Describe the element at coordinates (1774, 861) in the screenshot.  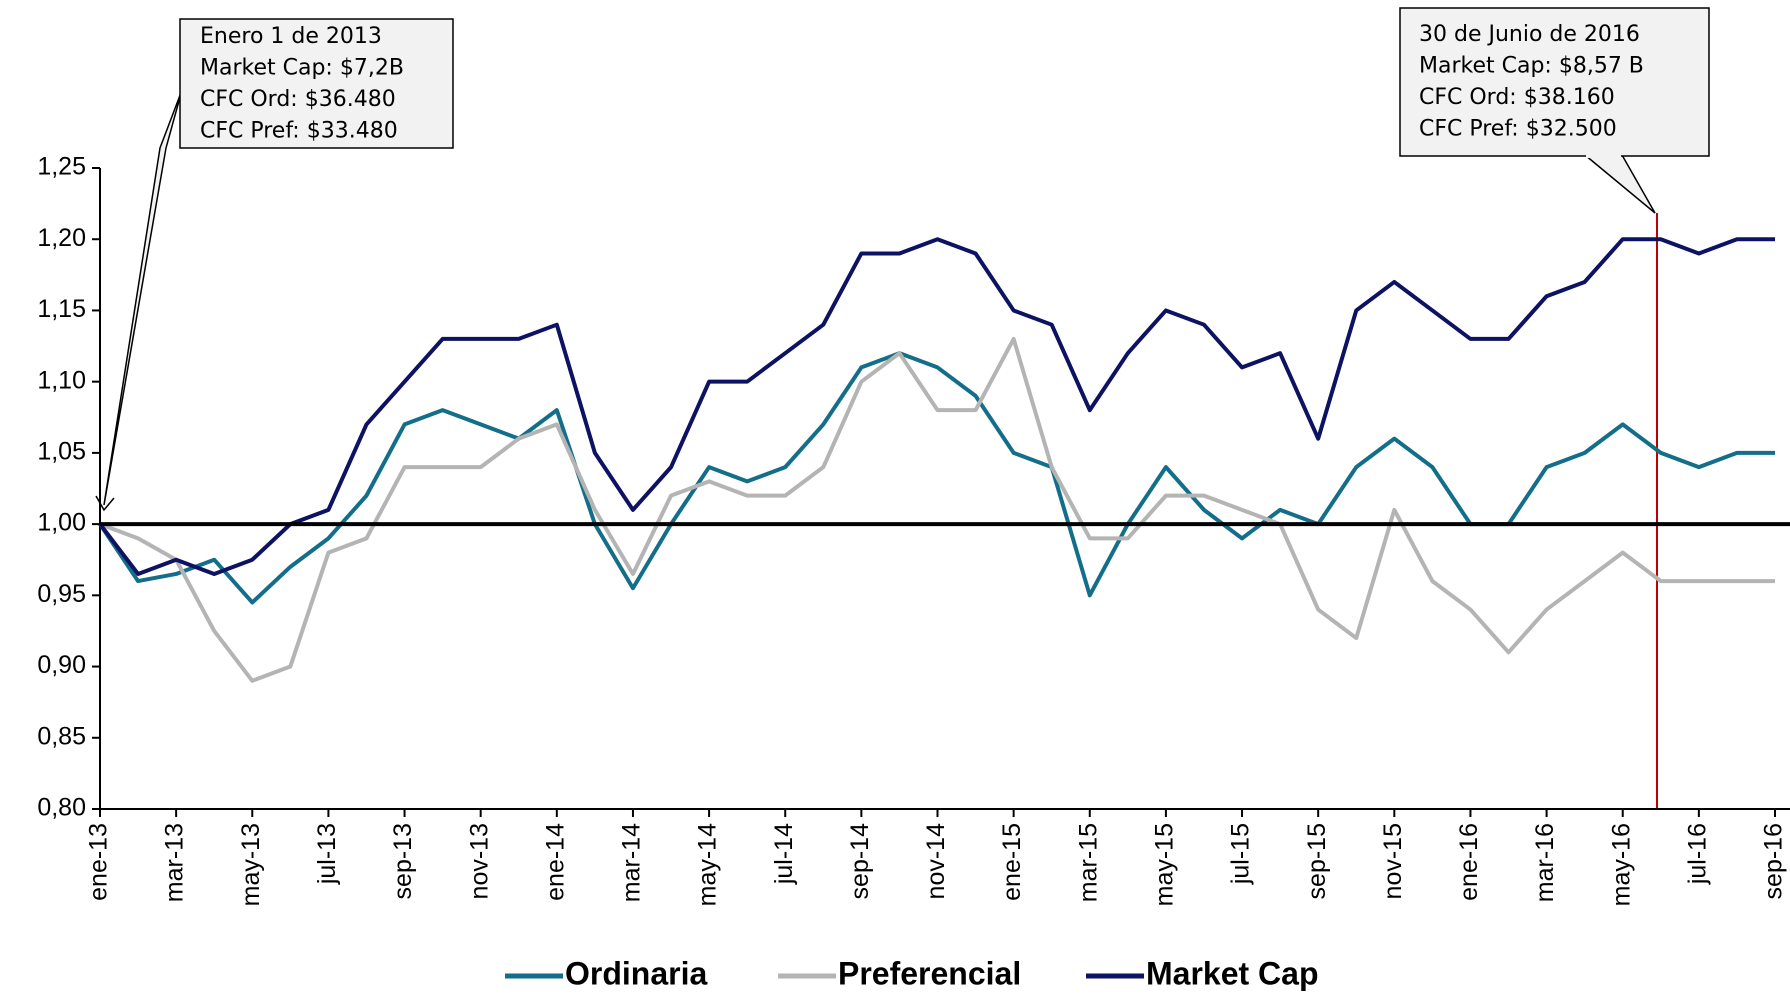
I see `x-tick-label: sep-16` at that location.